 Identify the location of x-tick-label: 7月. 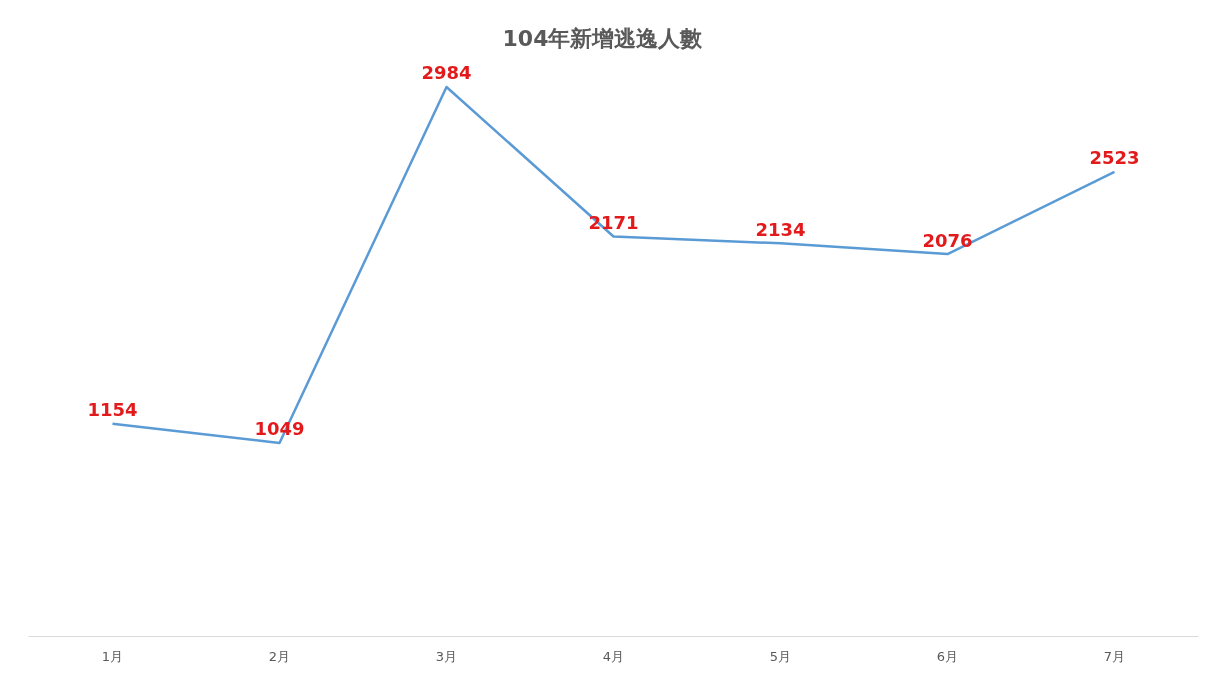
(1114, 656).